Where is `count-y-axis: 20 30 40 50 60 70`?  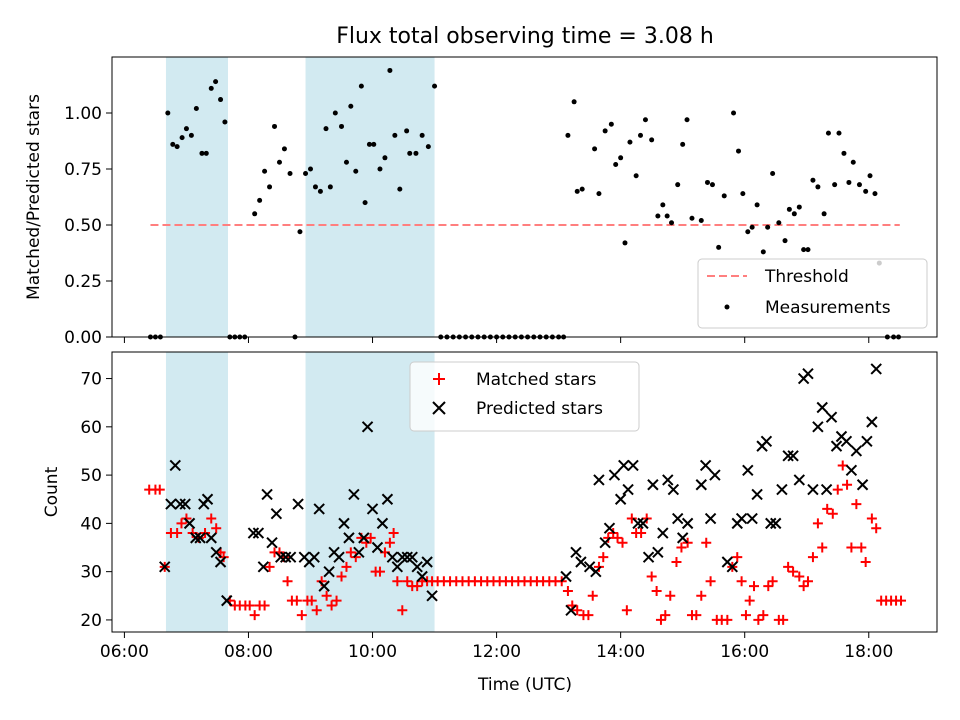 count-y-axis: 20 30 40 50 60 70 is located at coordinates (96, 500).